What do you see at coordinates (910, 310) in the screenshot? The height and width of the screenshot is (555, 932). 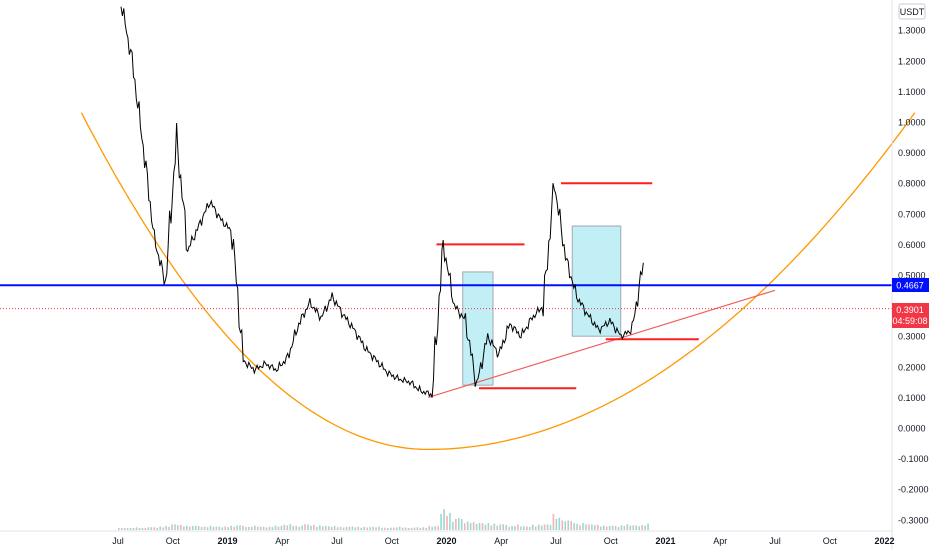 I see `current-price-label: 0.3901` at bounding box center [910, 310].